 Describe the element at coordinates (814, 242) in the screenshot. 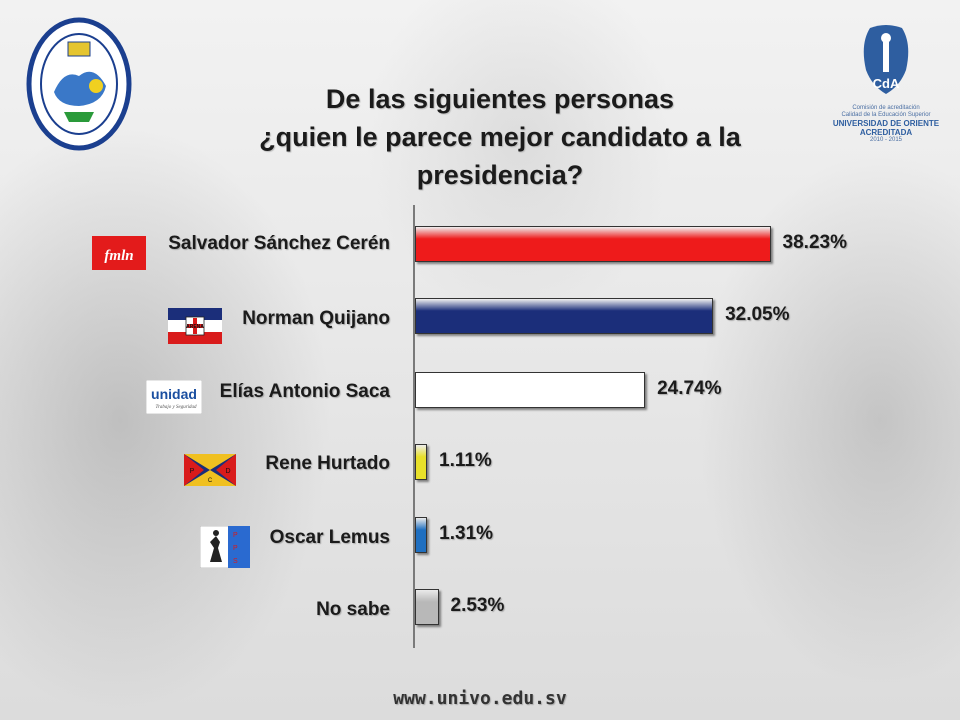

I see `data-label: 38.23%` at that location.